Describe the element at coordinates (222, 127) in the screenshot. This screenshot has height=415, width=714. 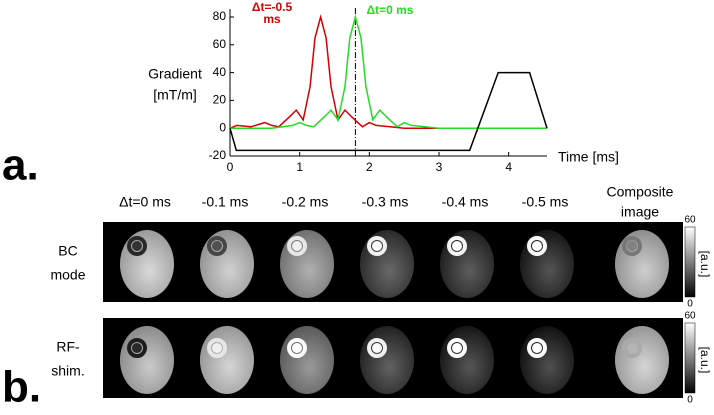
I see `y-tick-label: 0` at that location.